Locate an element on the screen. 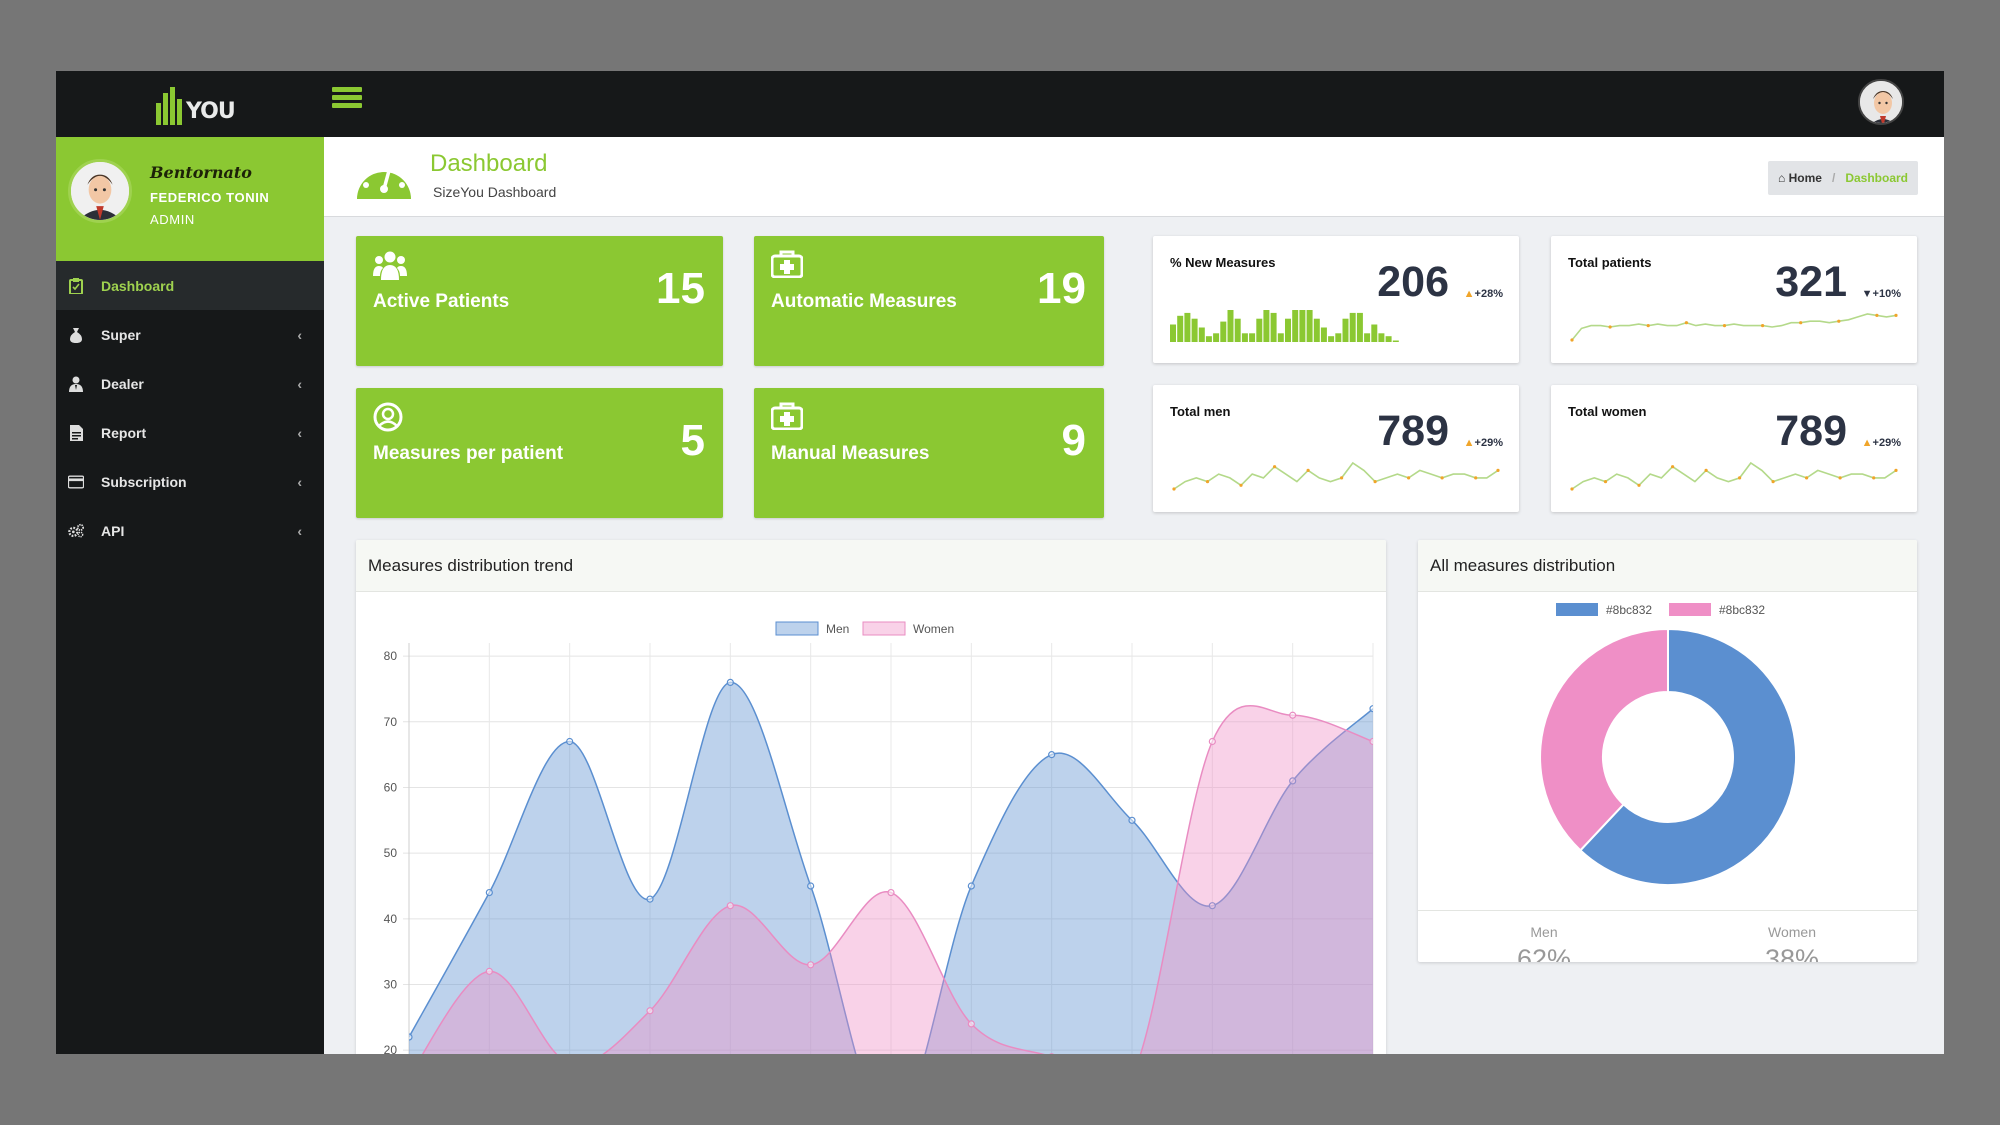 The width and height of the screenshot is (2000, 1125). app-logo: YOU is located at coordinates (201, 103).